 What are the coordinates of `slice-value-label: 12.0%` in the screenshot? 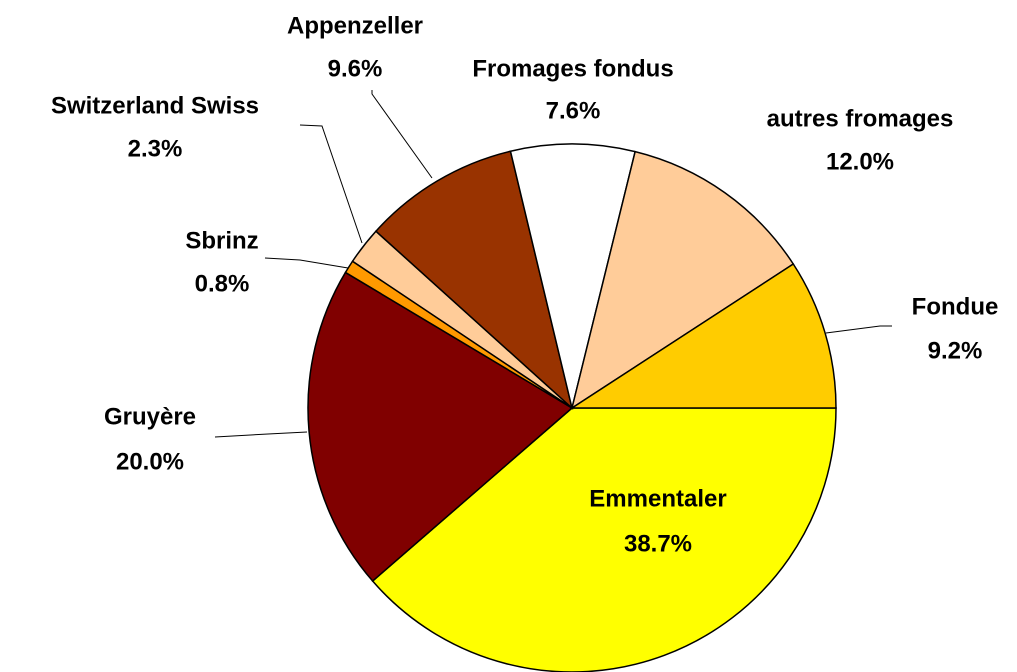 It's located at (860, 161).